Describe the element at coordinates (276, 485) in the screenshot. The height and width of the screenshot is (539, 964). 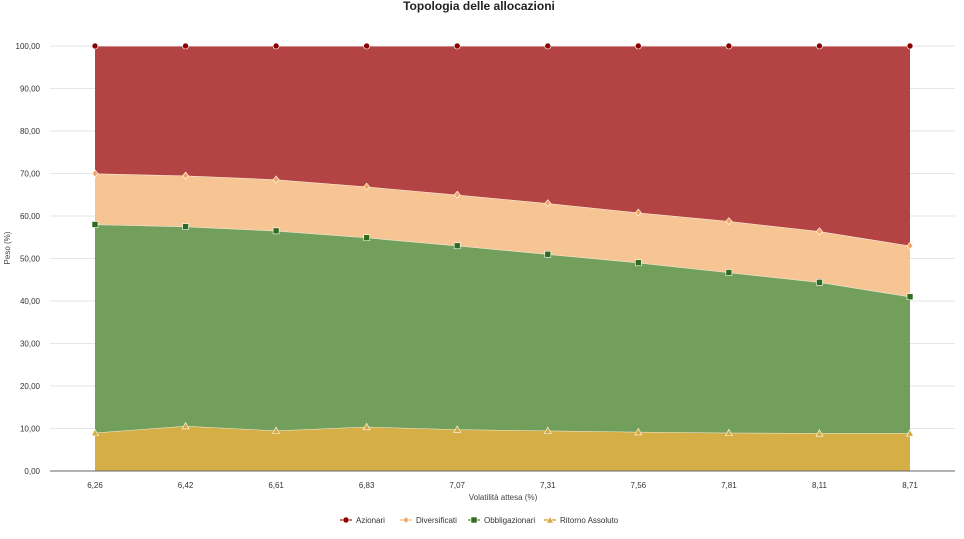
I see `x-tick-label: 6,61` at that location.